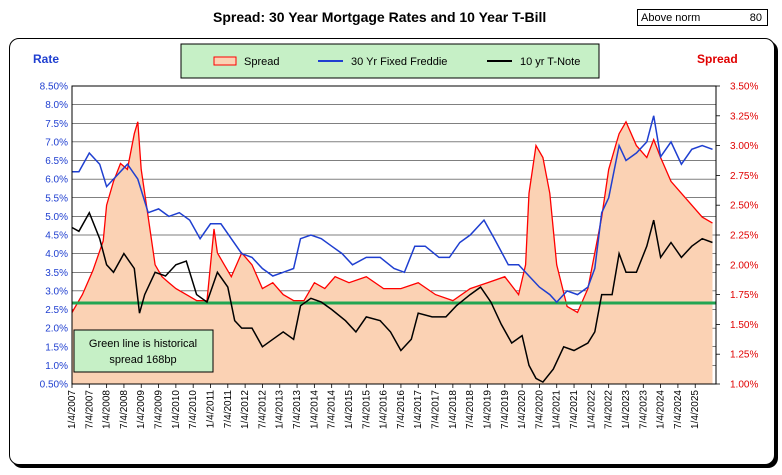  Describe the element at coordinates (557, 409) in the screenshot. I see `x-tick-label: 1/4/2021` at that location.